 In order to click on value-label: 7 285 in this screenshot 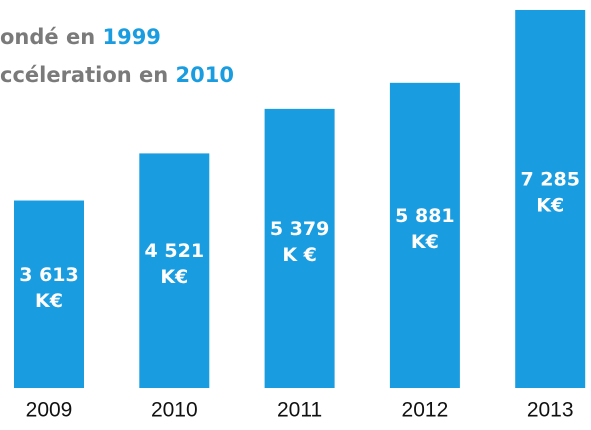, I will do `click(550, 179)`.